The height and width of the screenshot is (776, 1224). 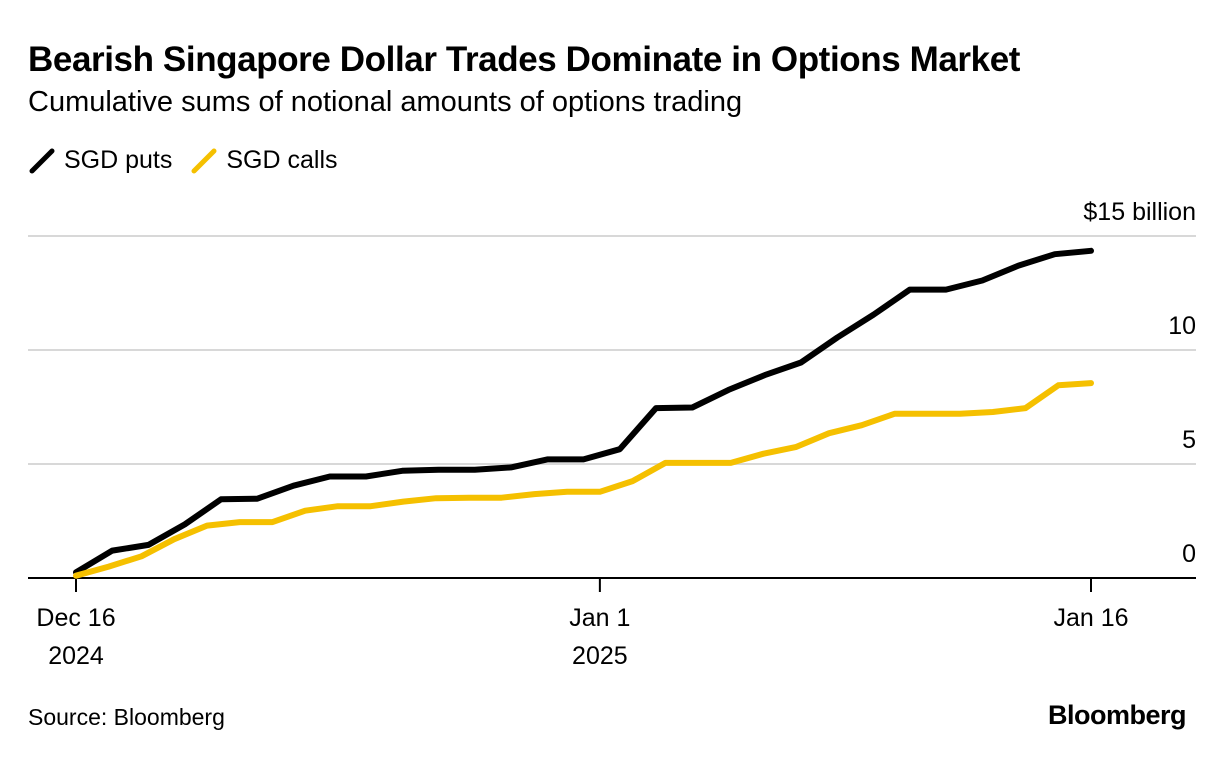 I want to click on x-tick-label-1-0: Jan 1, so click(x=599, y=618).